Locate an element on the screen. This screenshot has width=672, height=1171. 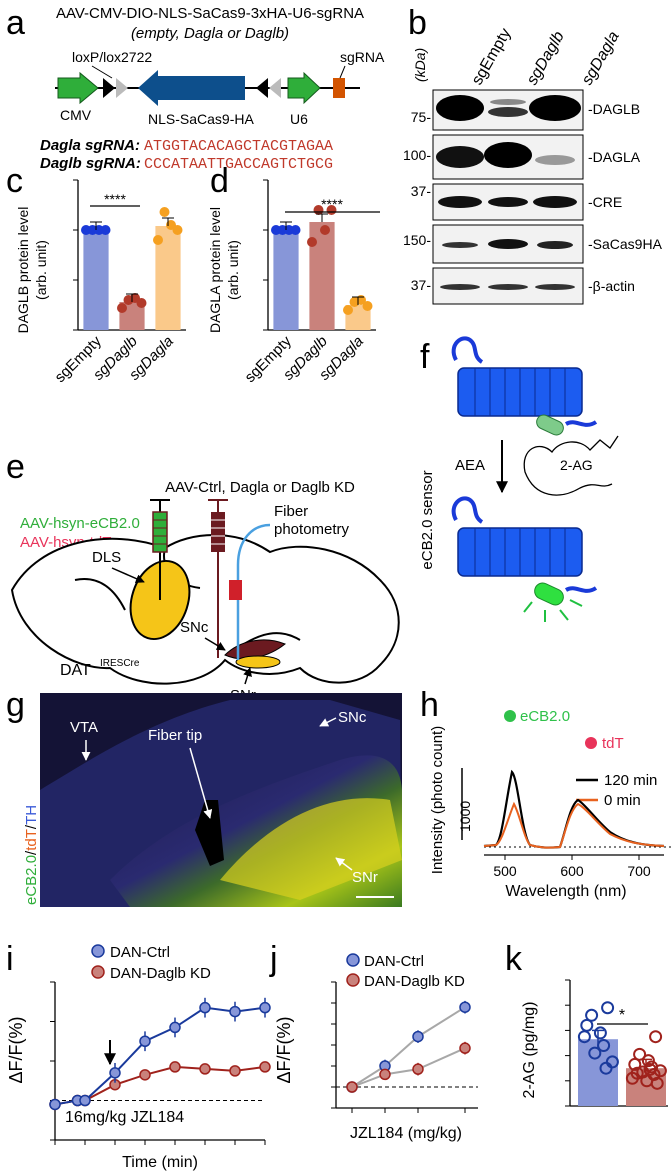
j-legend-kd-icon is located at coordinates (353, 980).